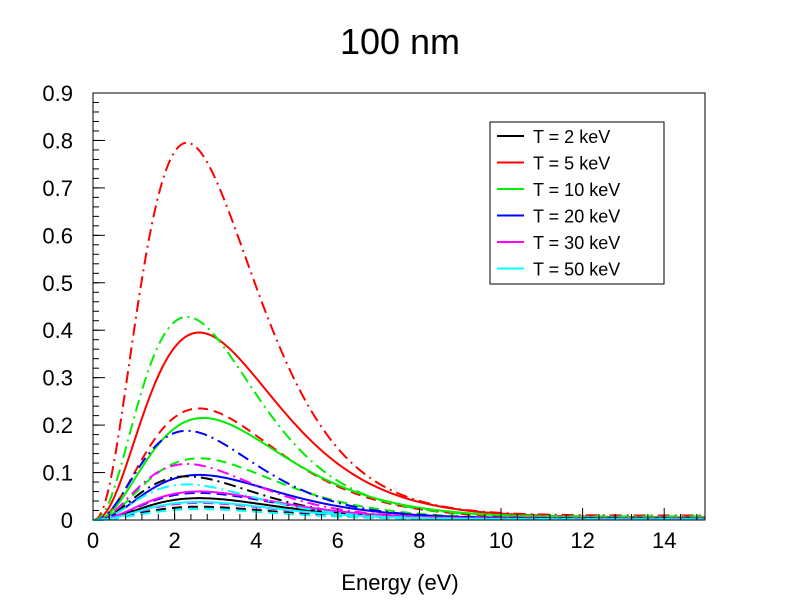 The image size is (792, 612). What do you see at coordinates (664, 540) in the screenshot?
I see `x-tick-label: 14` at bounding box center [664, 540].